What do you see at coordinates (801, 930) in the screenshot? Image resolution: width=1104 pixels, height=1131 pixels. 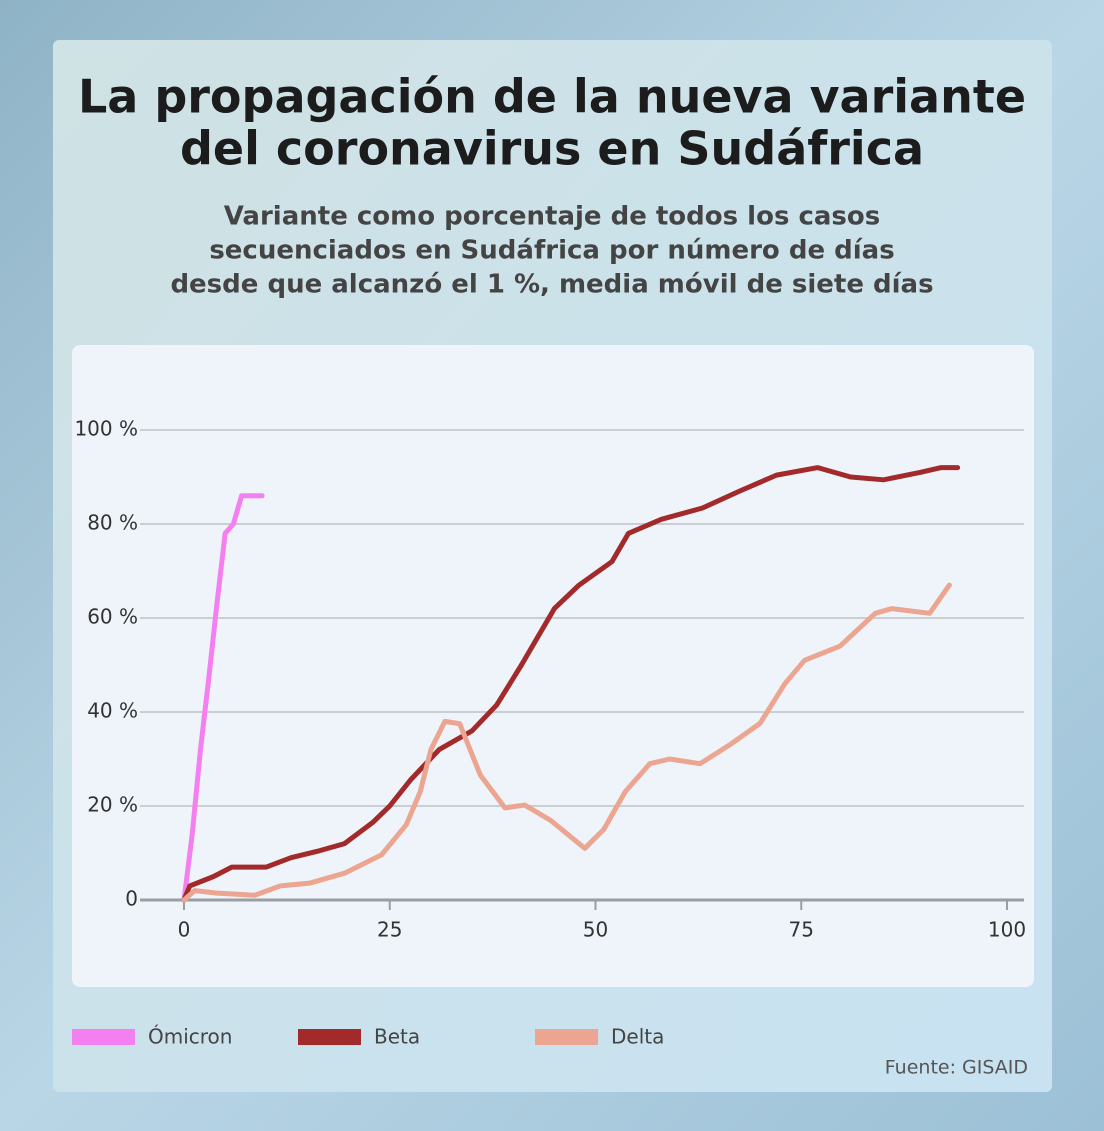 I see `x-tick-label: 75` at bounding box center [801, 930].